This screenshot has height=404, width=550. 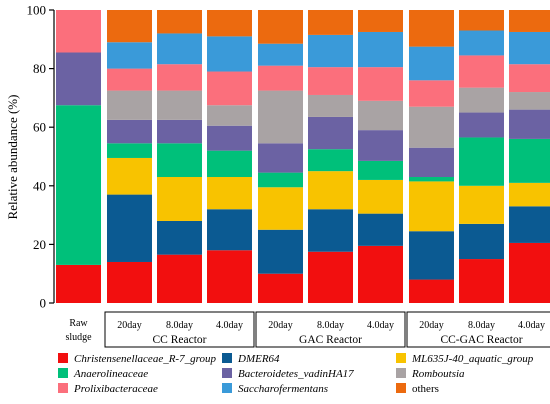 I want to click on y-tick-label: 80, so click(x=39, y=68).